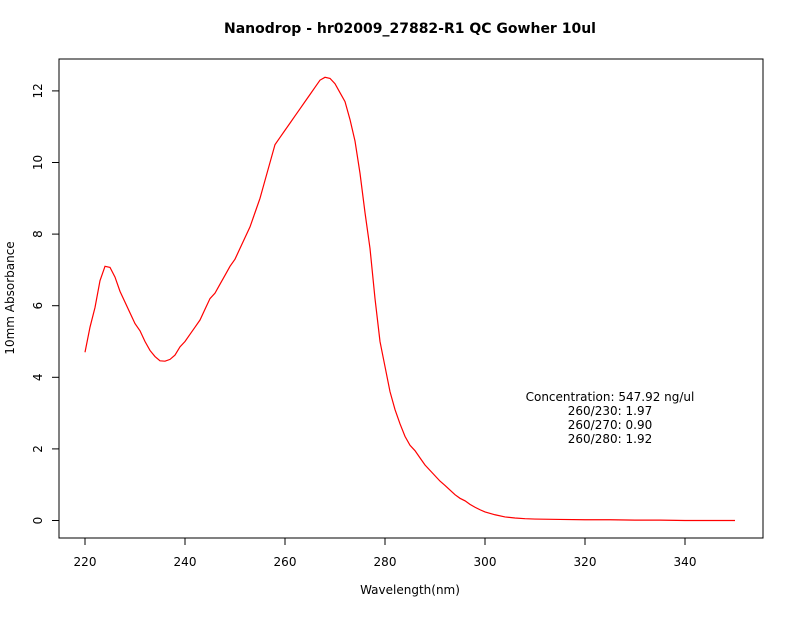  What do you see at coordinates (385, 553) in the screenshot?
I see `x-axis: 220 240 260 280 300 320 340` at bounding box center [385, 553].